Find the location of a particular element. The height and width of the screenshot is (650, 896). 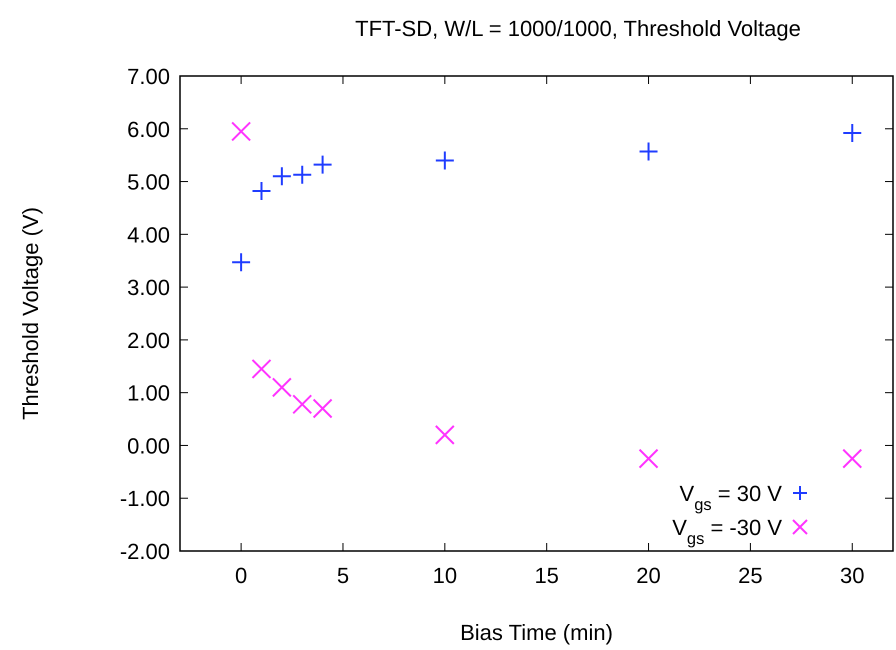

x-axis-title: Bias Time (min) is located at coordinates (536, 632).